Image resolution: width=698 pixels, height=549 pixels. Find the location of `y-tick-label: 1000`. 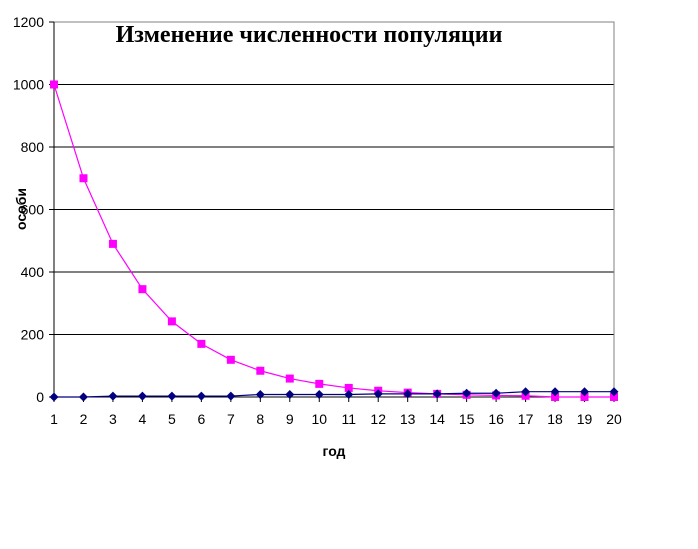

y-tick-label: 1000 is located at coordinates (28, 85).